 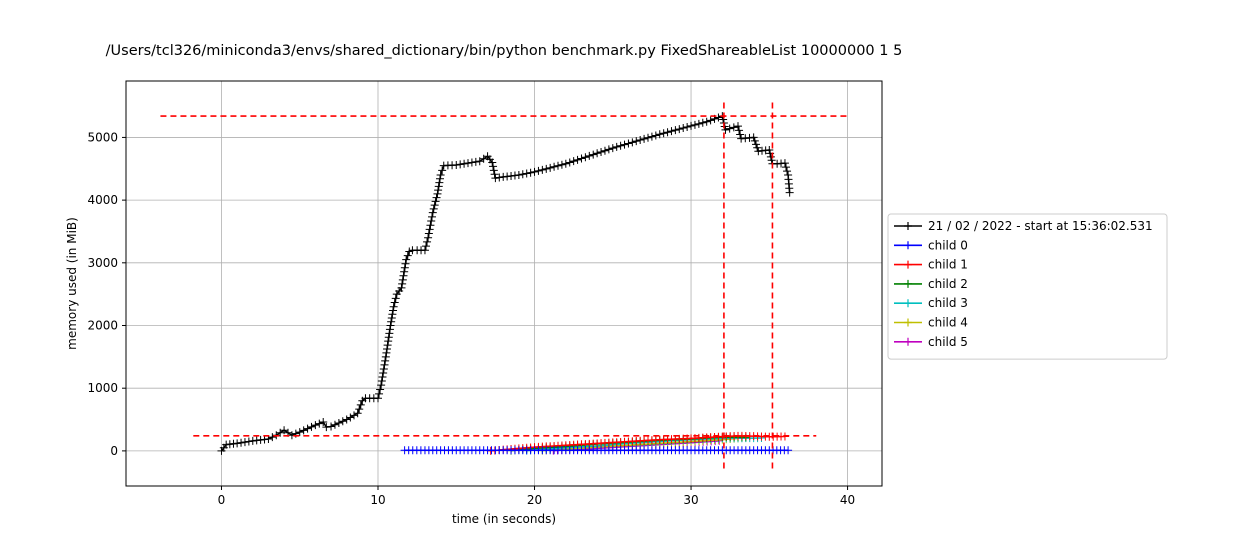 What do you see at coordinates (102, 263) in the screenshot?
I see `y-tick-label: 3000` at bounding box center [102, 263].